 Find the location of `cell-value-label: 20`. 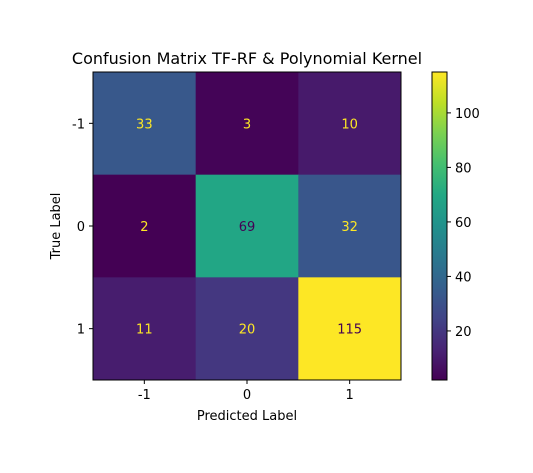

cell-value-label: 20 is located at coordinates (247, 330).